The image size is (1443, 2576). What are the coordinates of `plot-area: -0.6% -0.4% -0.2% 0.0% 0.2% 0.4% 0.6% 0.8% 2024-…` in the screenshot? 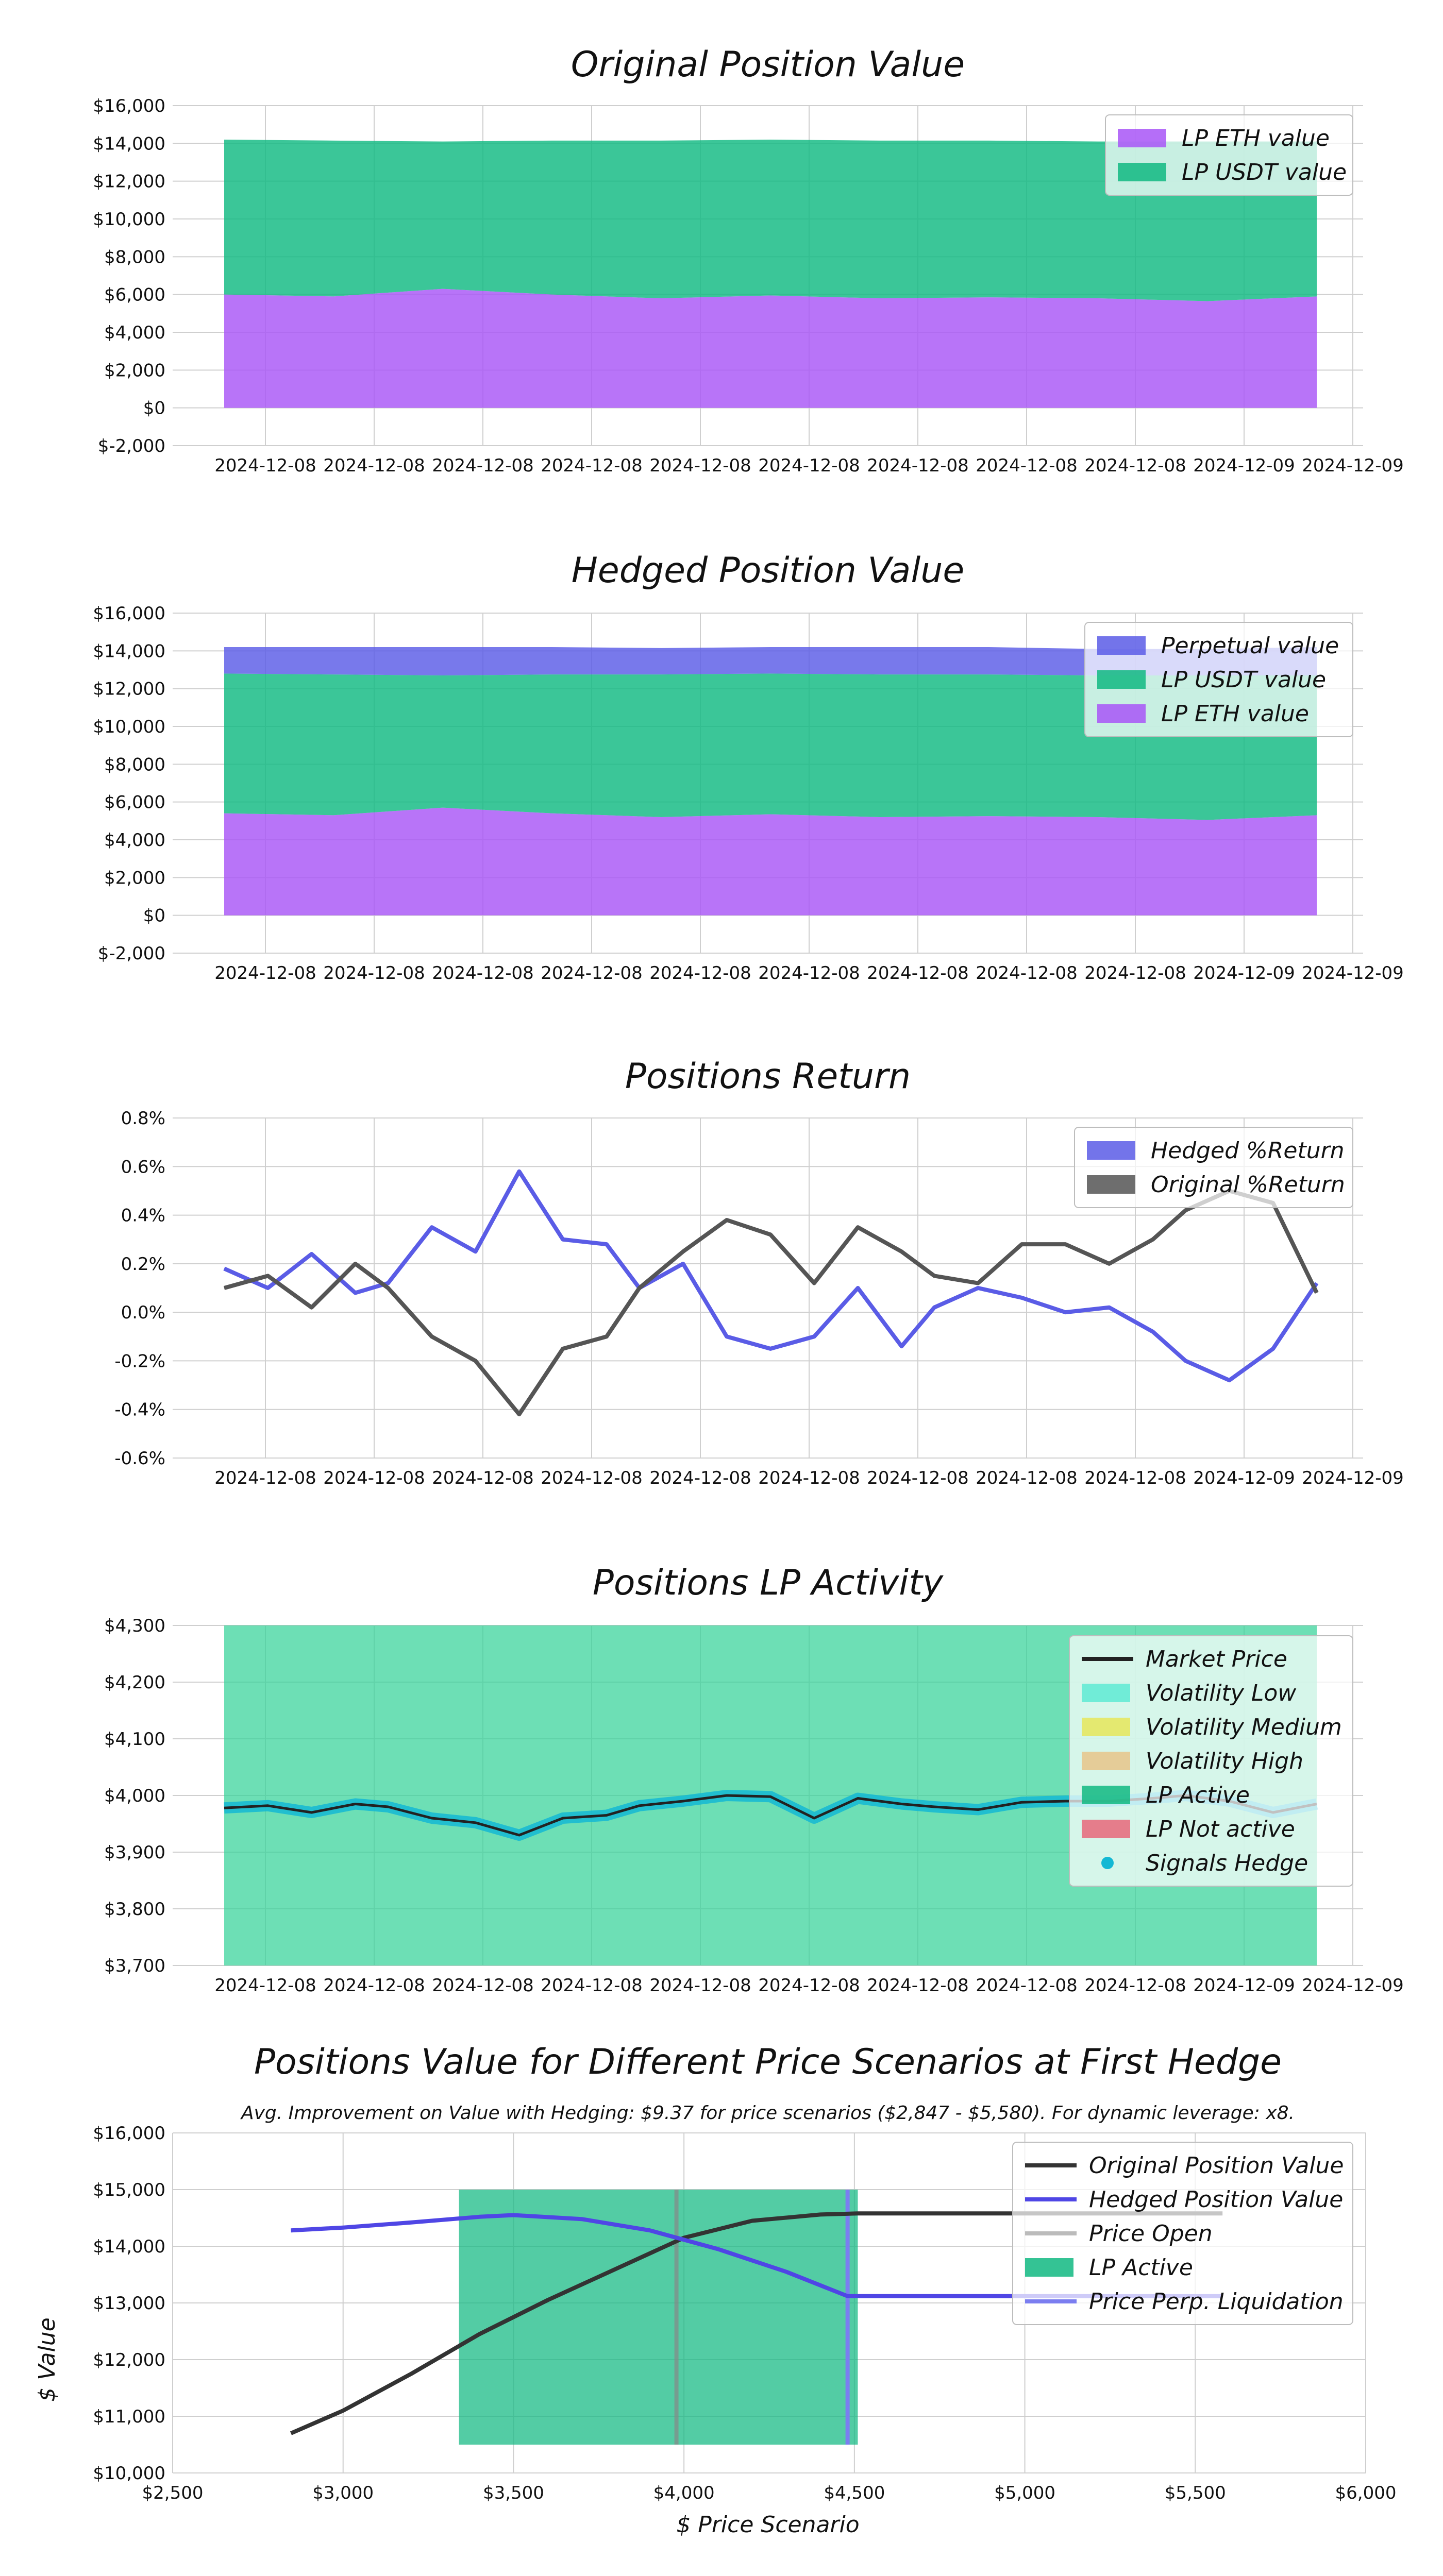 It's located at (758, 1298).